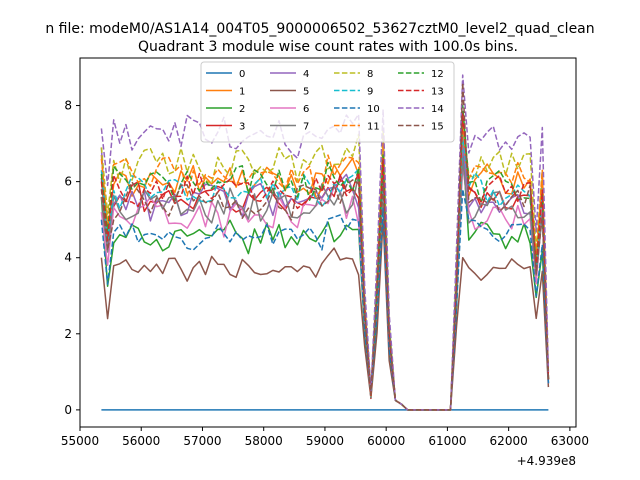 Image resolution: width=640 pixels, height=480 pixels. I want to click on legend-label: 8, so click(370, 74).